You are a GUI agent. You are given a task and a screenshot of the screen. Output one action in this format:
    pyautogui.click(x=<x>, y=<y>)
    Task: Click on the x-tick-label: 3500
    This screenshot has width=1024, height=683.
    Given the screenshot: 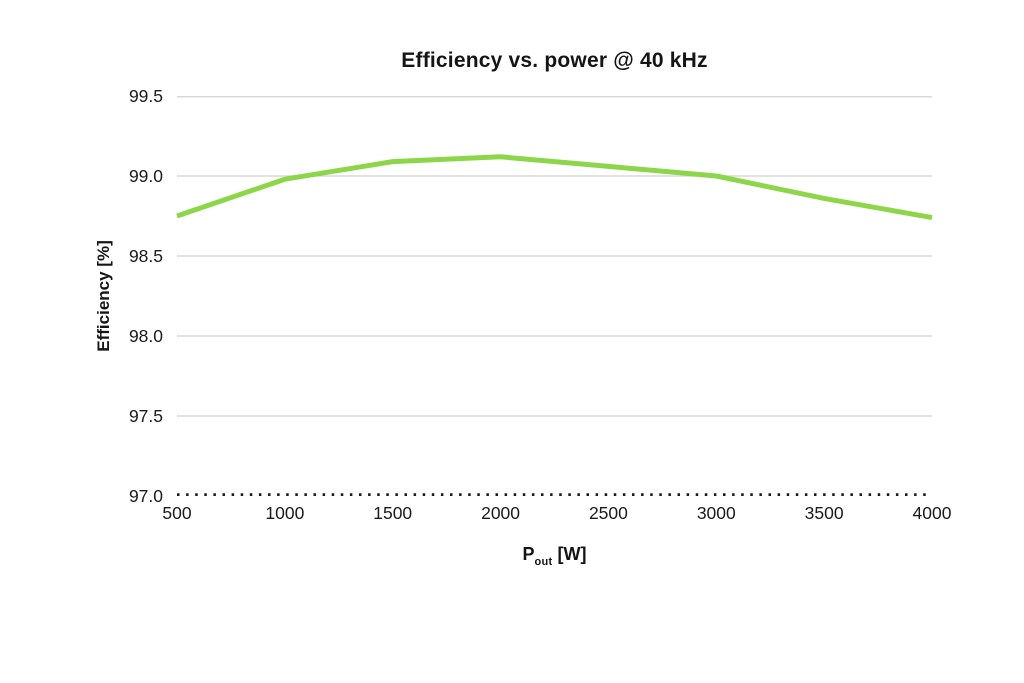 What is the action you would take?
    pyautogui.click(x=824, y=513)
    